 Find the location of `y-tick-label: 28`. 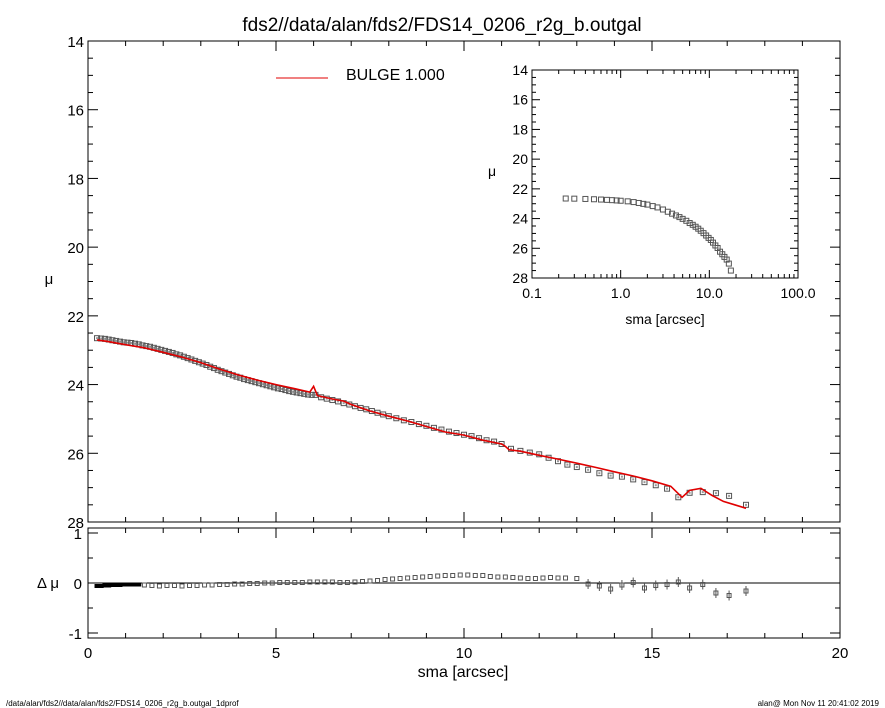

y-tick-label: 28 is located at coordinates (520, 278).